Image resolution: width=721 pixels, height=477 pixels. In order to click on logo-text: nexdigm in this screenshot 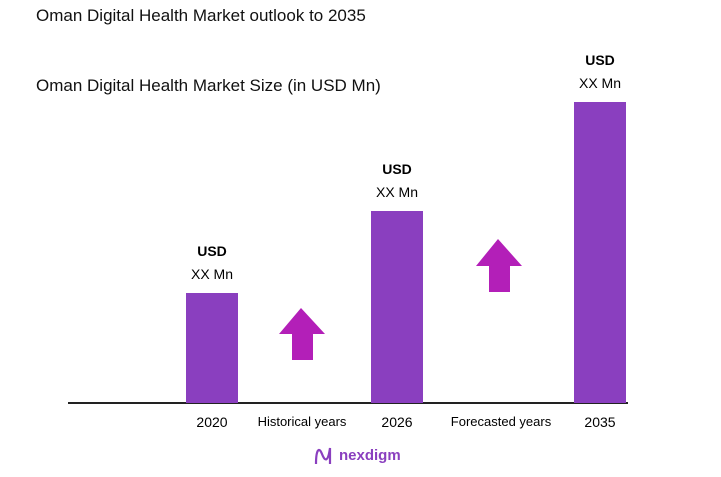, I will do `click(370, 455)`.